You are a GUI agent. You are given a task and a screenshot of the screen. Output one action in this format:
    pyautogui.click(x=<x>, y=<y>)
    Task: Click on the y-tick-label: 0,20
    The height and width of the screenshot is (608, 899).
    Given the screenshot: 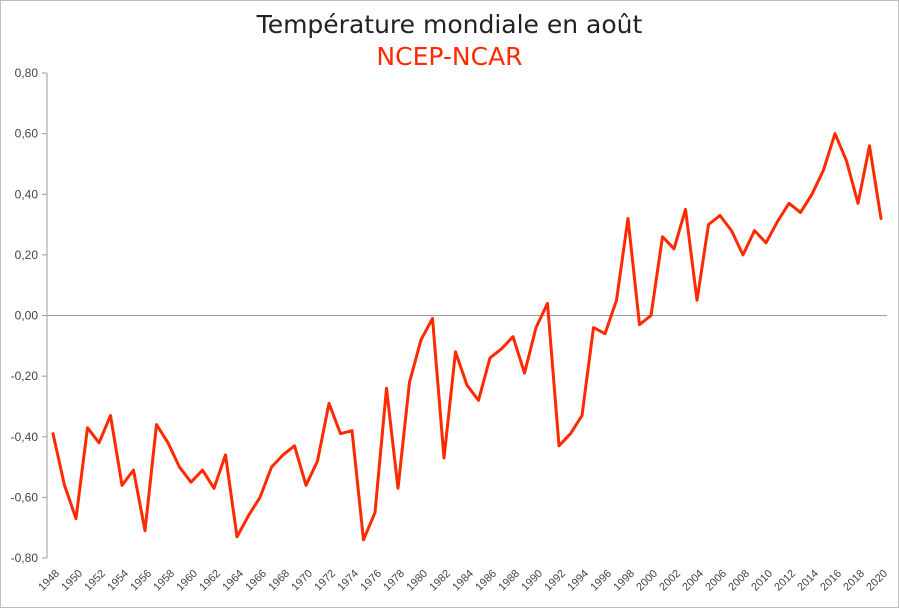 What is the action you would take?
    pyautogui.click(x=27, y=255)
    